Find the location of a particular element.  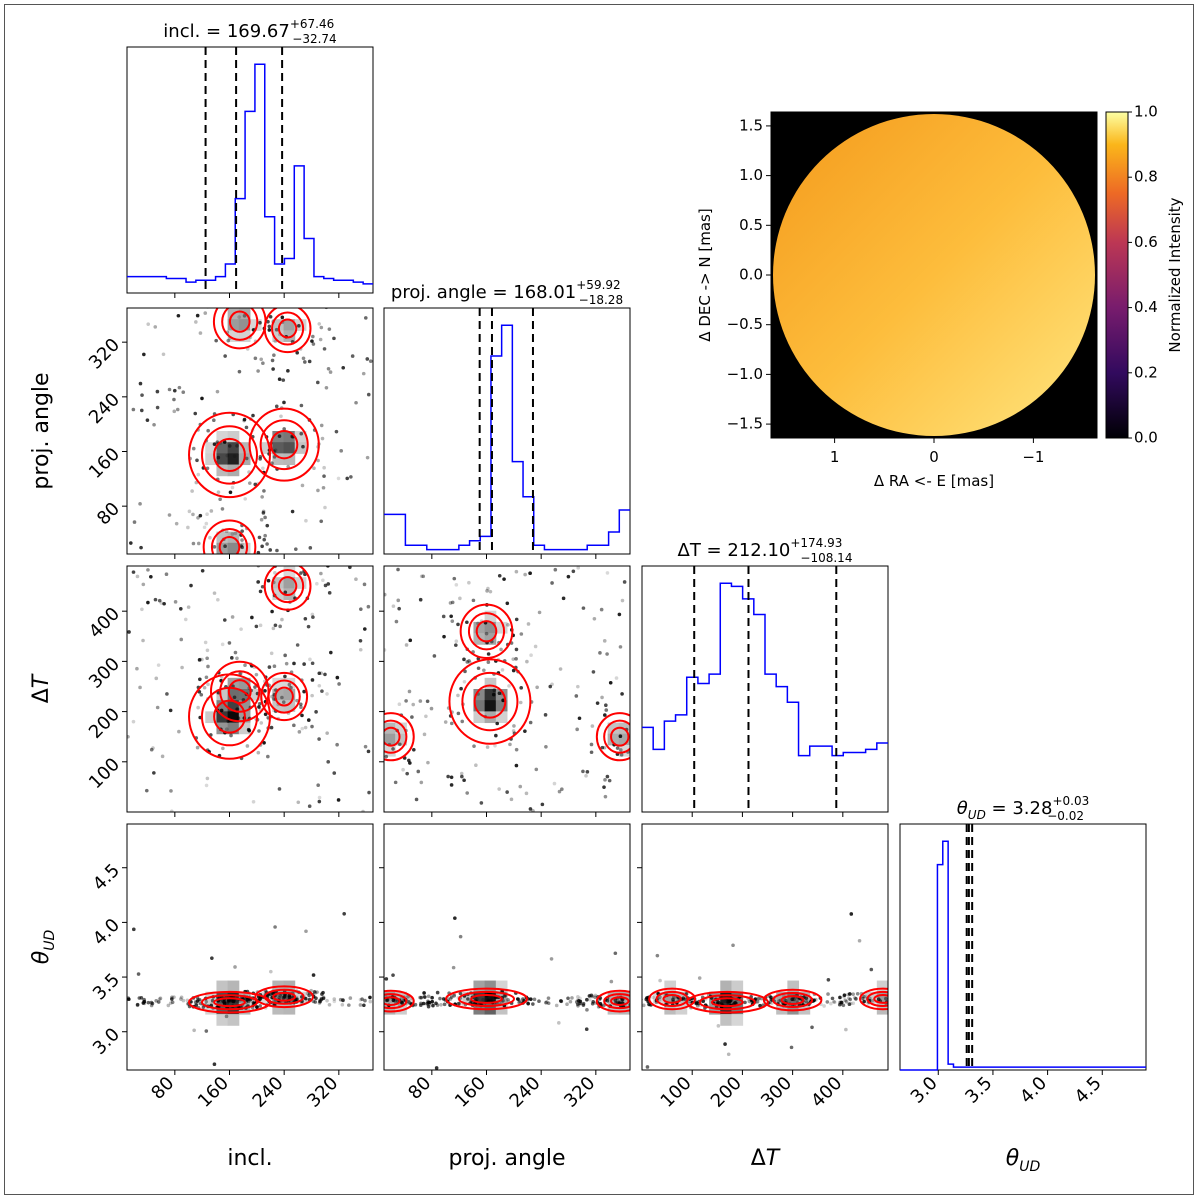

x-tick-label: 300 is located at coordinates (776, 1092).